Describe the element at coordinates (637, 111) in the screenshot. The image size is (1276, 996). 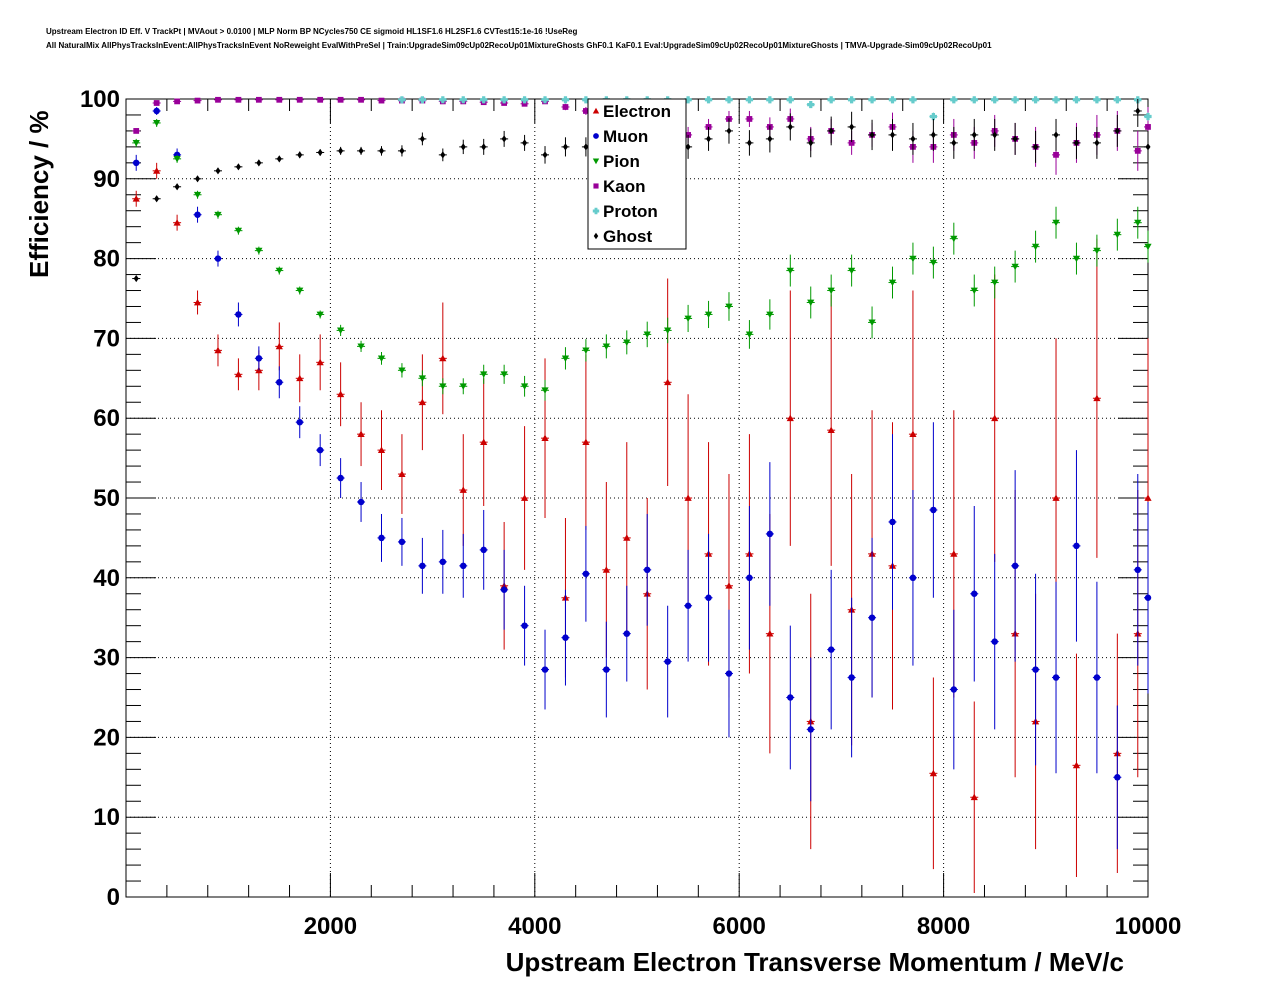
I see `legend-label: Electron` at that location.